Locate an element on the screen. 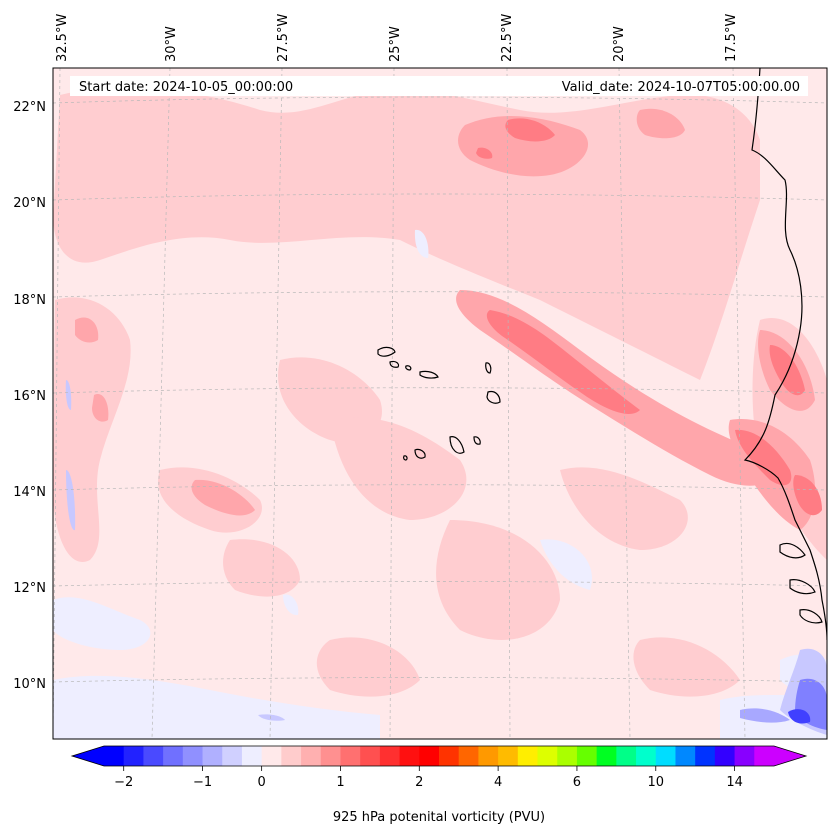 The height and width of the screenshot is (836, 837). colorbar-tick-label: 6 is located at coordinates (577, 782).